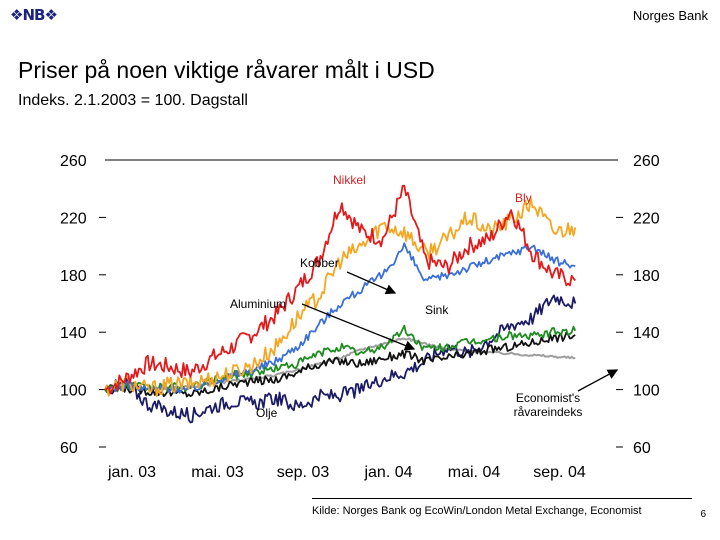 The height and width of the screenshot is (540, 720). What do you see at coordinates (319, 263) in the screenshot?
I see `annotation-label: Kobber` at bounding box center [319, 263].